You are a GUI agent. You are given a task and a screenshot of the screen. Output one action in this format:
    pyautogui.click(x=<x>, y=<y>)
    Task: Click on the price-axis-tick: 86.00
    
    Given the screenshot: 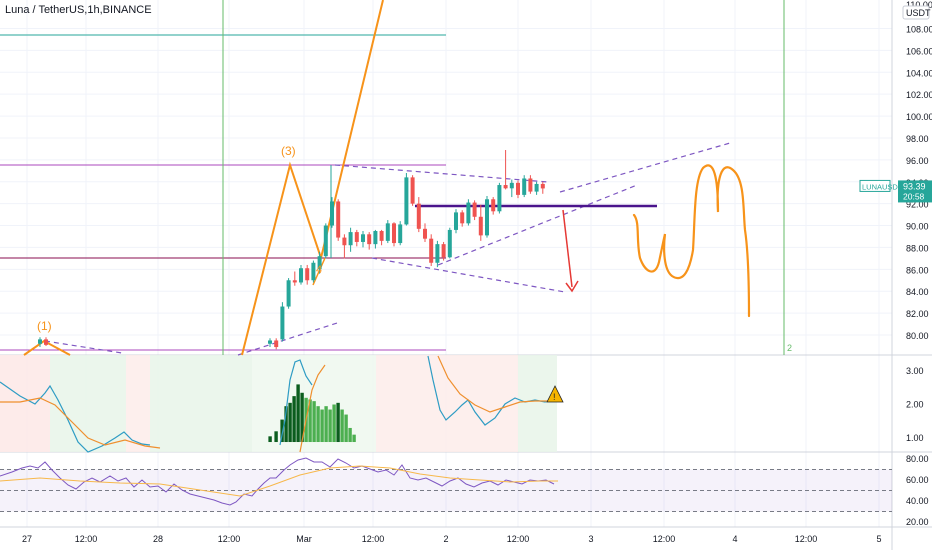 What is the action you would take?
    pyautogui.click(x=917, y=270)
    